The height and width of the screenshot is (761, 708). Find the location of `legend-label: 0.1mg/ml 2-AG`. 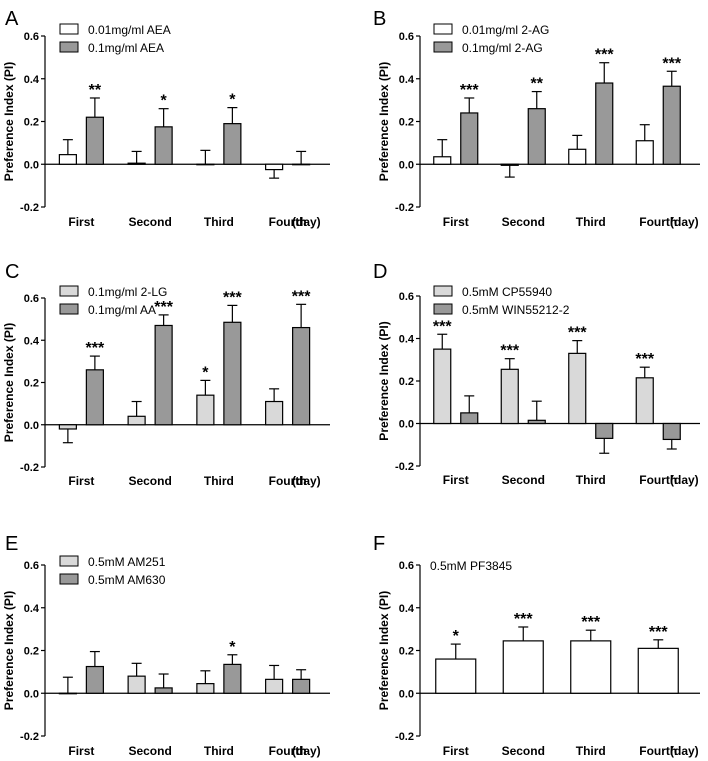

legend-label: 0.1mg/ml 2-AG is located at coordinates (502, 48).